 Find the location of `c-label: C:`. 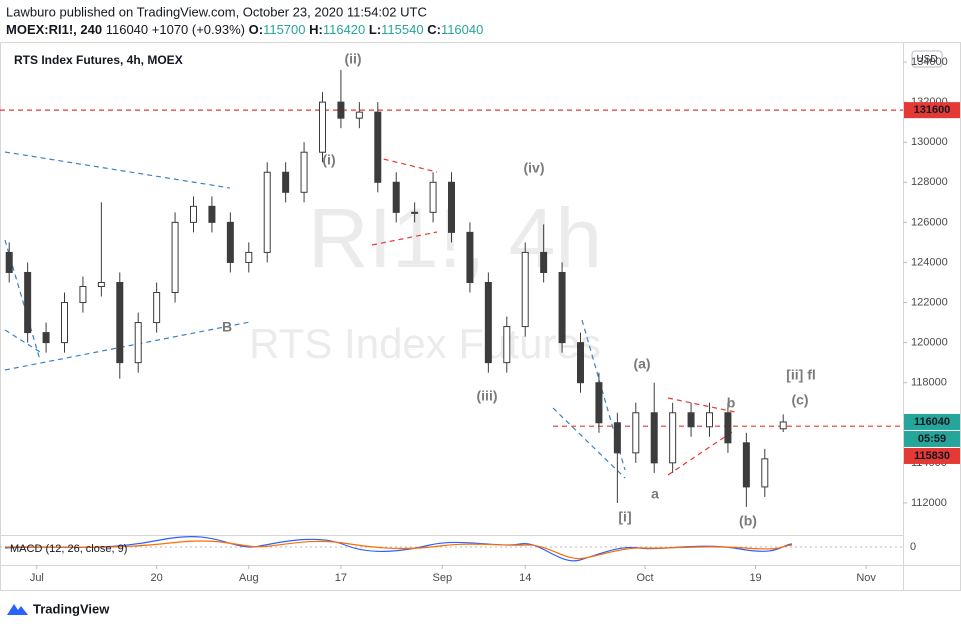

c-label: C: is located at coordinates (434, 29).